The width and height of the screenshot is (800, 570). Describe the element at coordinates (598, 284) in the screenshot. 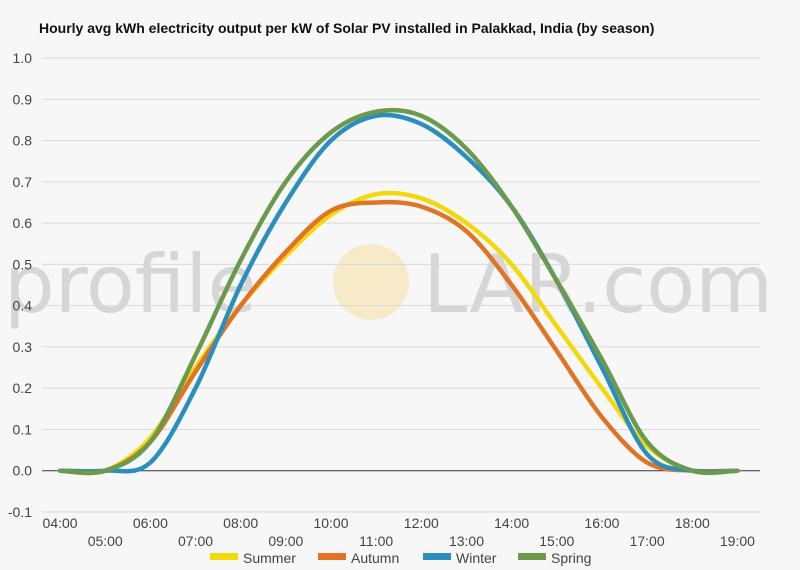

I see `watermark-text-right: LAR.com` at that location.